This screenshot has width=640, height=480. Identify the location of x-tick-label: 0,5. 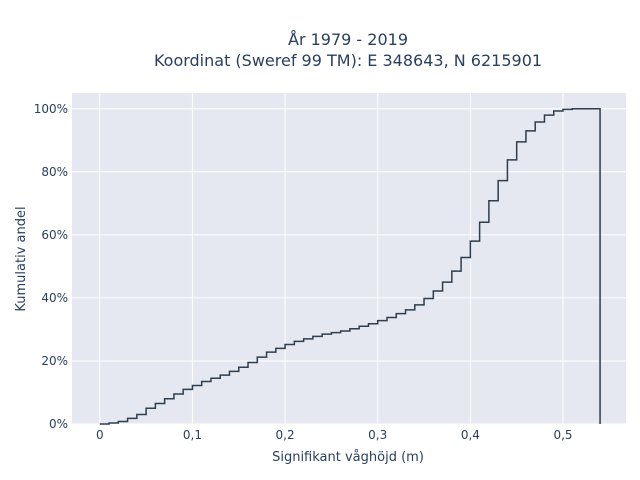
(562, 435).